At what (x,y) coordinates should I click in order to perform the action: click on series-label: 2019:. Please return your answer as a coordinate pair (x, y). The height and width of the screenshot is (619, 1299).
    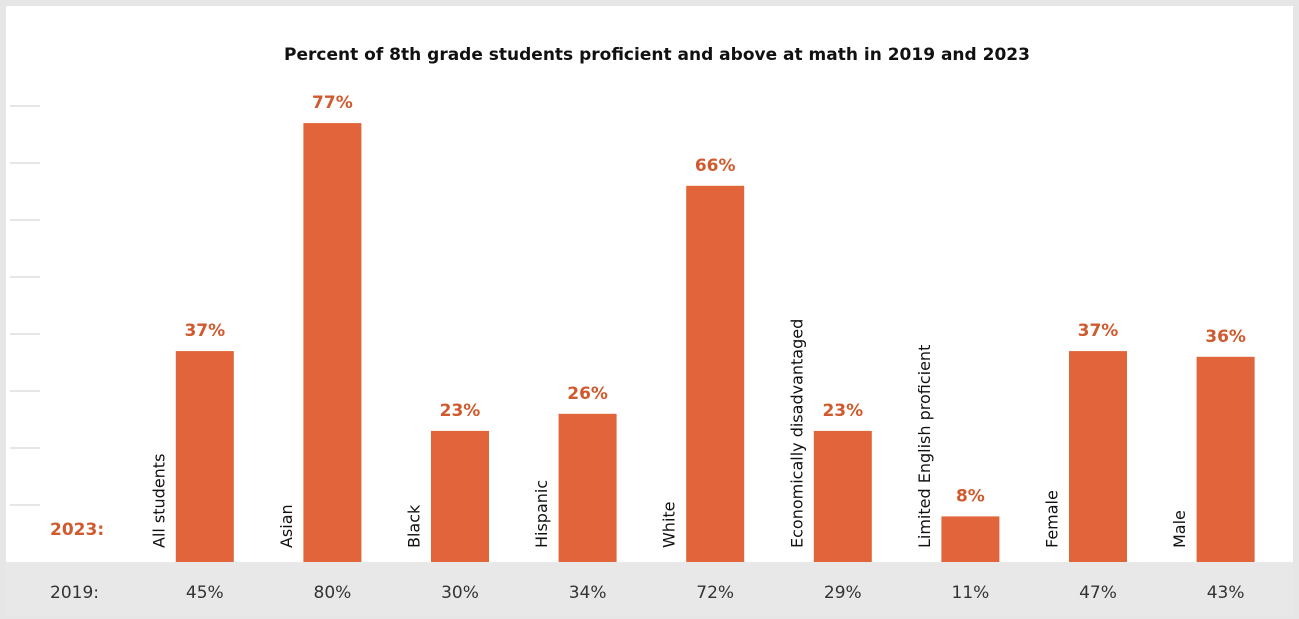
    Looking at the image, I should click on (74, 593).